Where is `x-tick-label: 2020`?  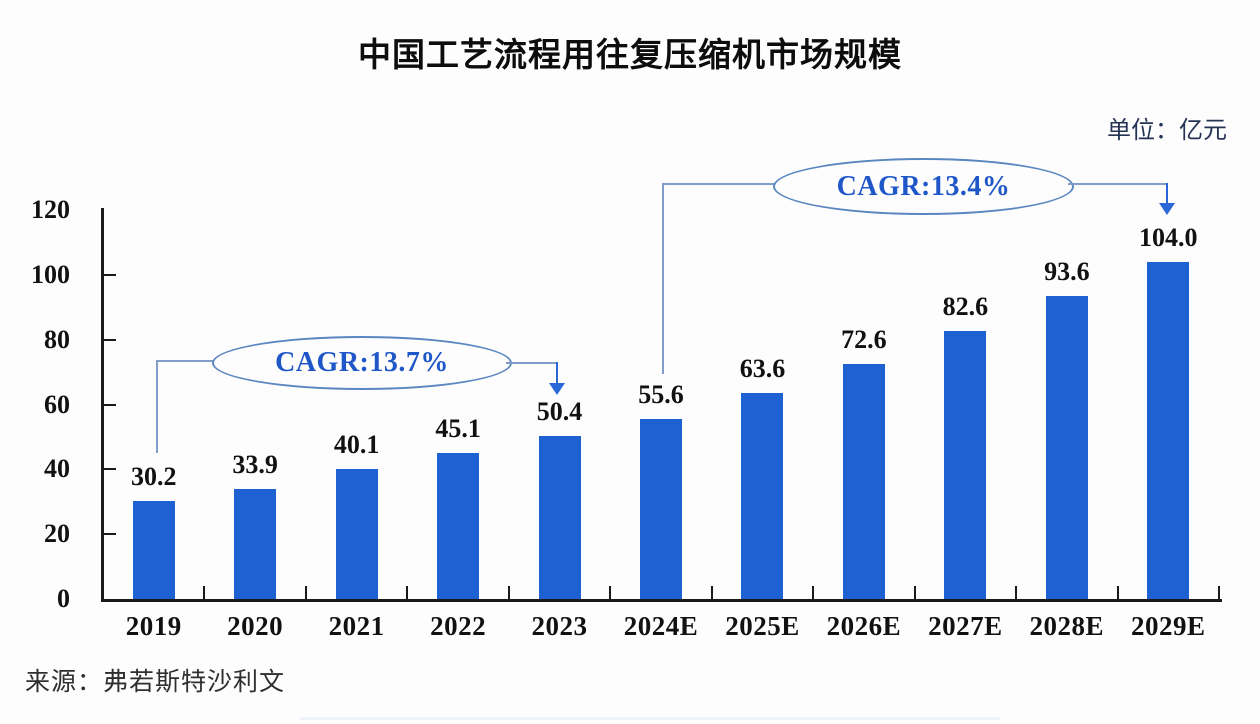
x-tick-label: 2020 is located at coordinates (255, 626).